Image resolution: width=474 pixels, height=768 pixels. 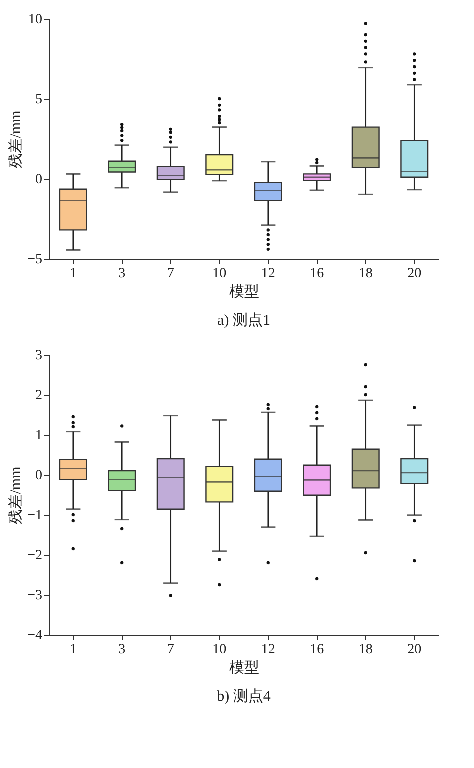 I want to click on text: b) 测点4, so click(x=244, y=696).